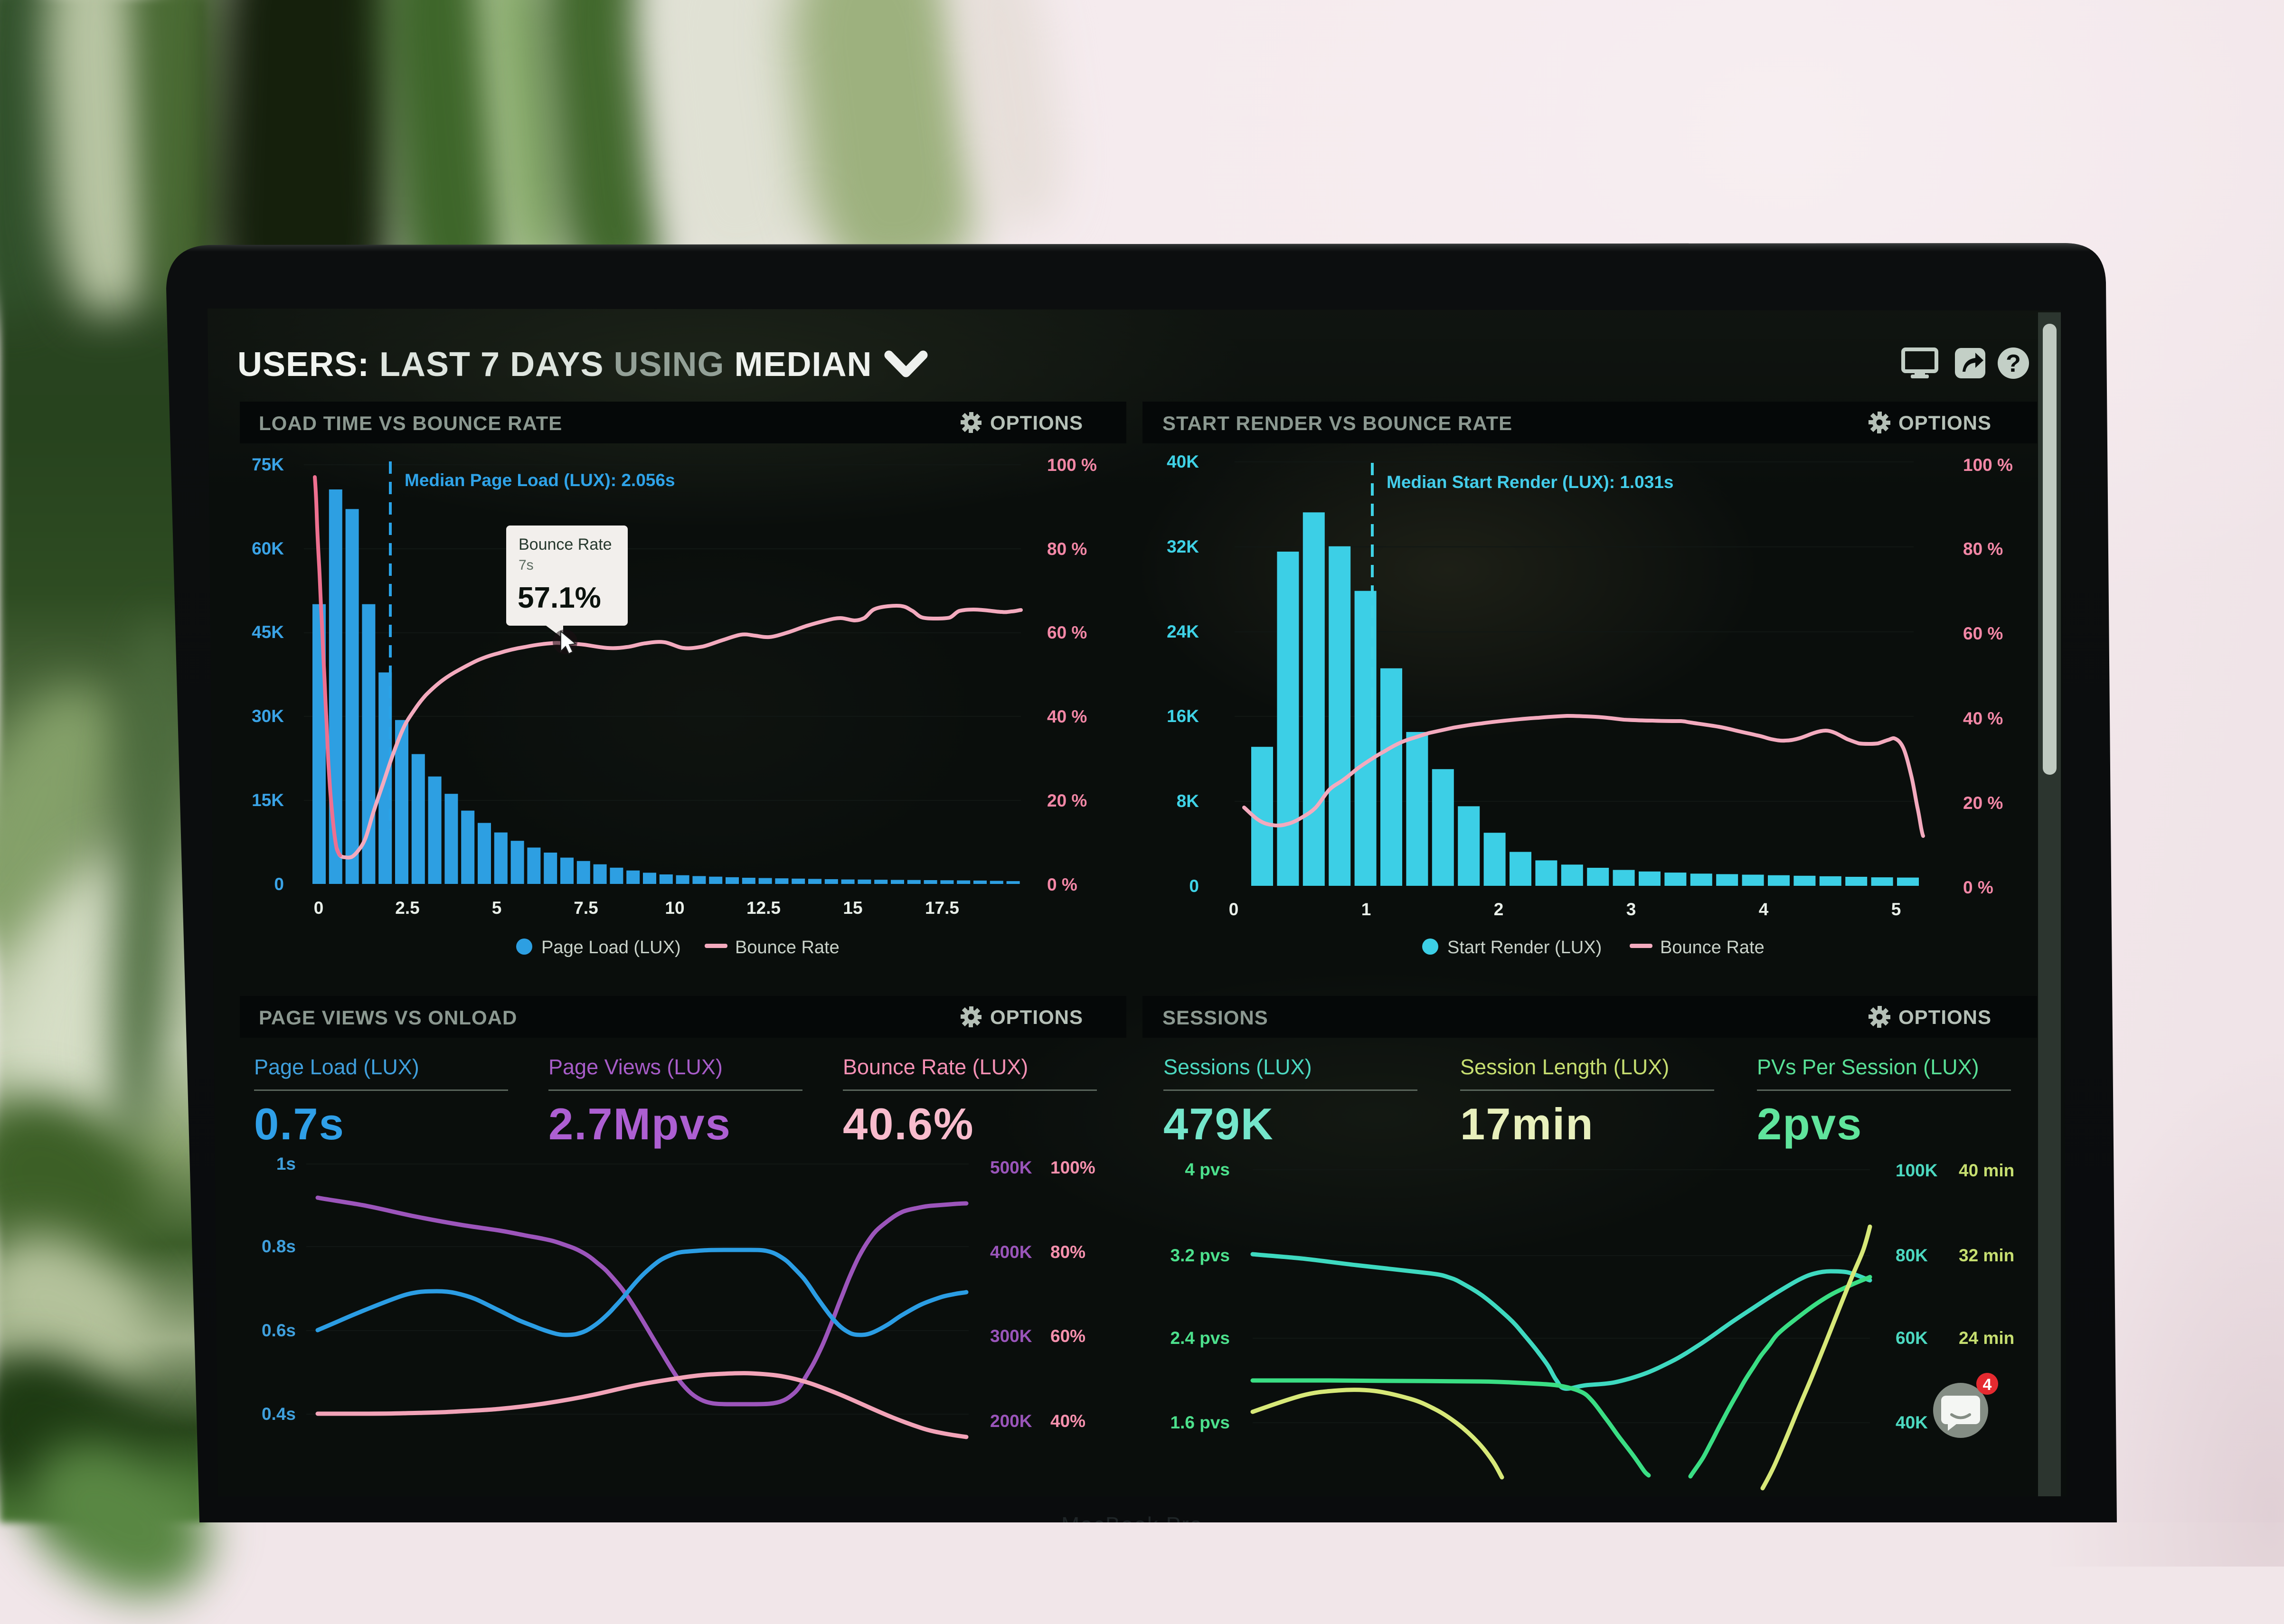 The width and height of the screenshot is (2284, 1624). Describe the element at coordinates (411, 423) in the screenshot. I see `svg-text: LOAD TIME VS BOUNCE RATE` at that location.